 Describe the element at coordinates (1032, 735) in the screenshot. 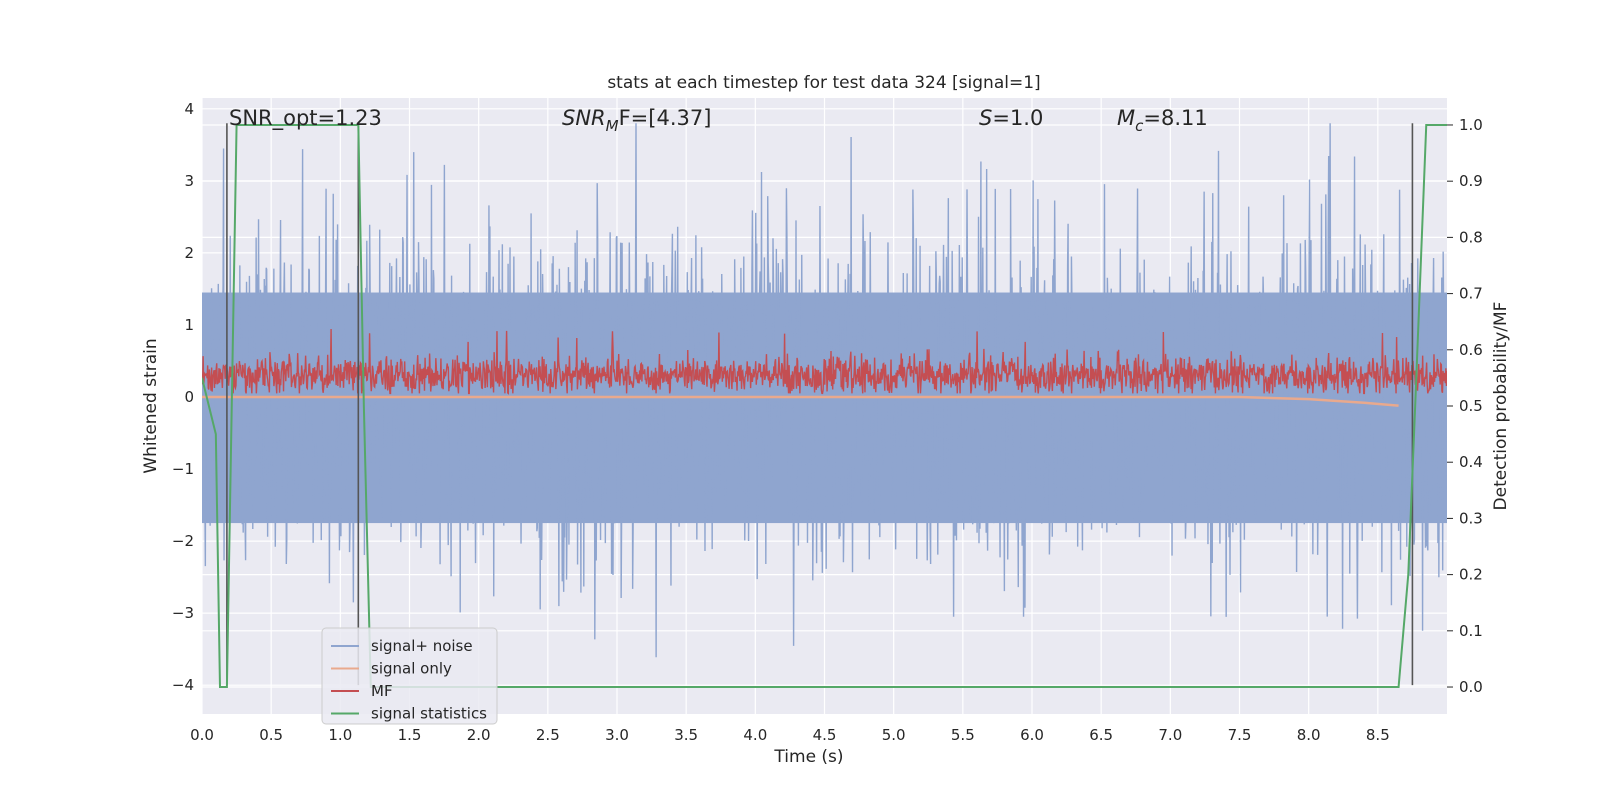

I see `x-tick-label: 6.0` at that location.